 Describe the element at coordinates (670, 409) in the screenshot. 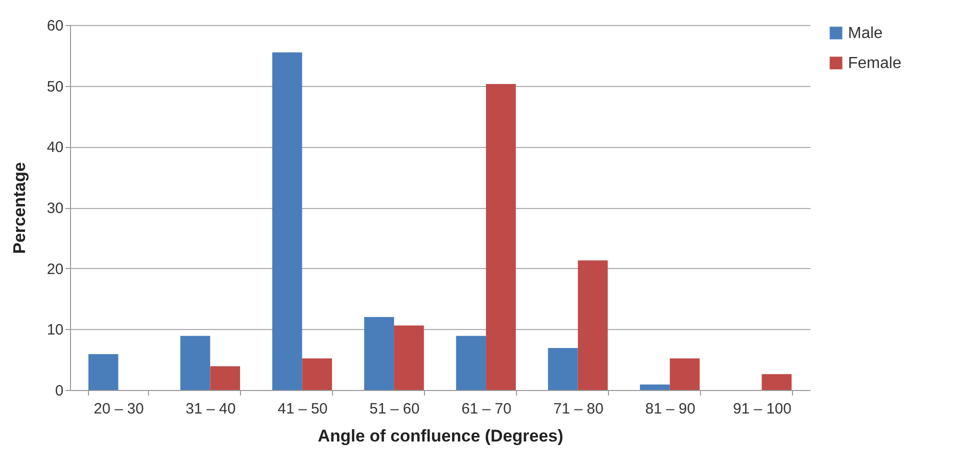

I see `x-tick-label: 81 – 90` at that location.